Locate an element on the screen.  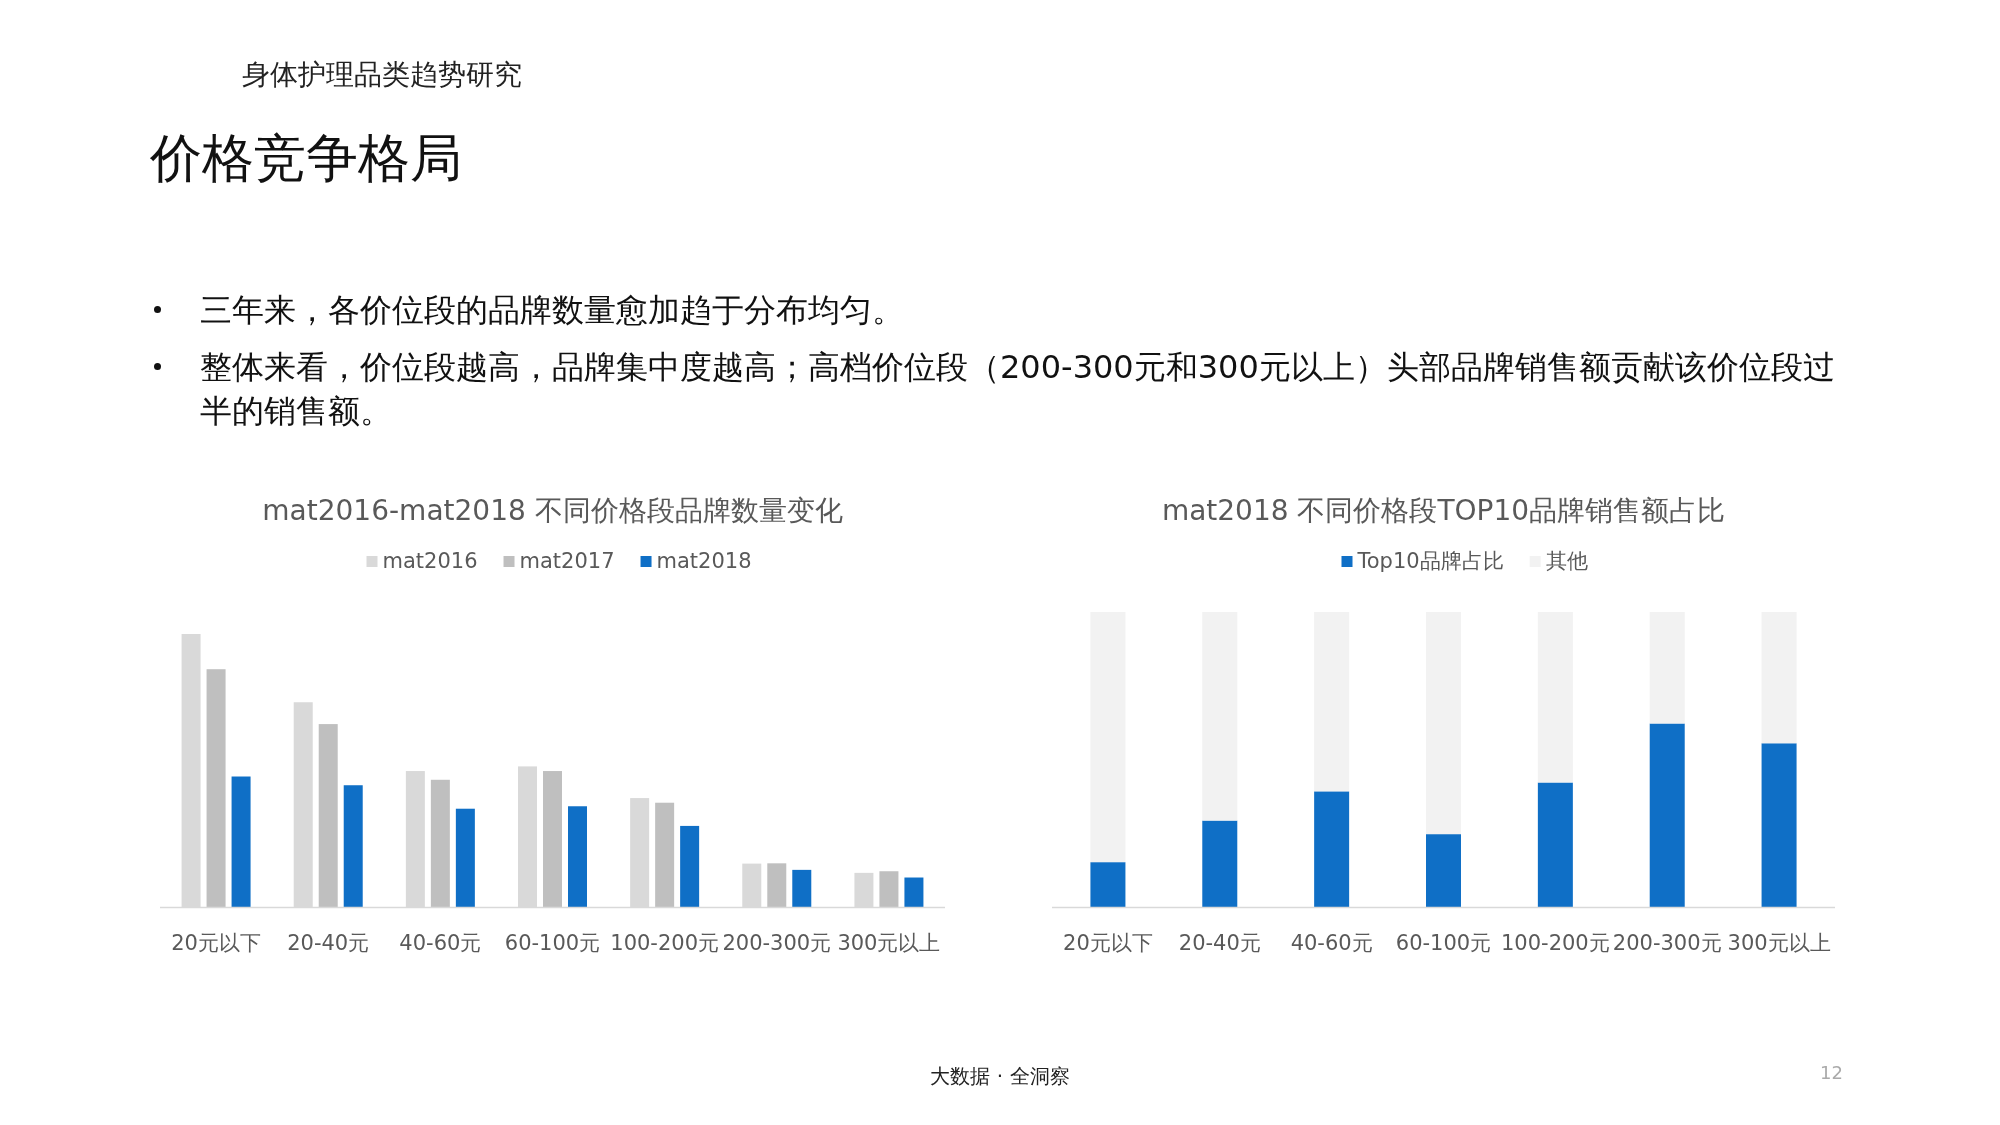
legend-label: mat2018 is located at coordinates (704, 561).